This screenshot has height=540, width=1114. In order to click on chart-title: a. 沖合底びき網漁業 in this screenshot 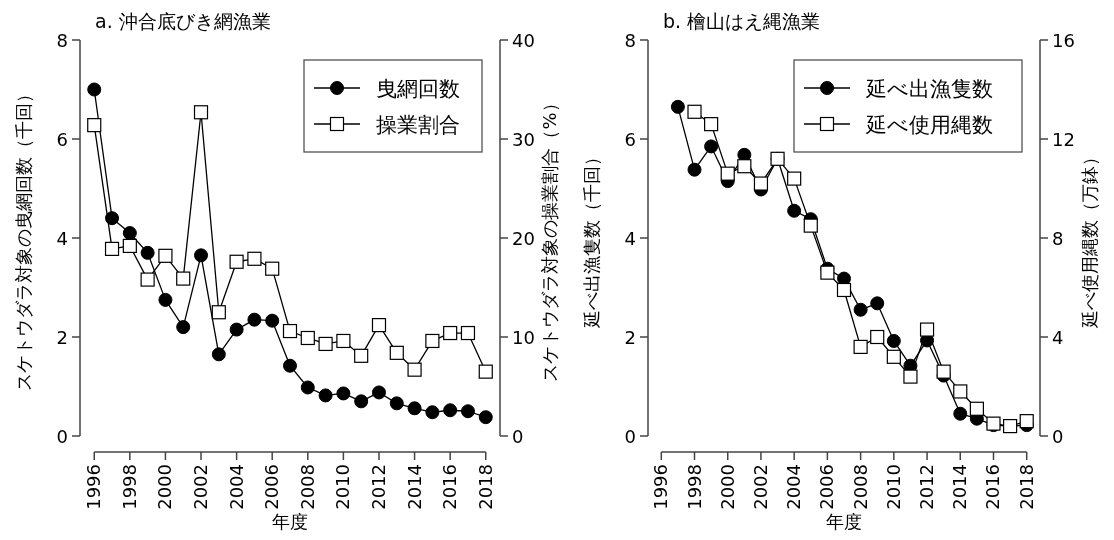, I will do `click(183, 21)`.